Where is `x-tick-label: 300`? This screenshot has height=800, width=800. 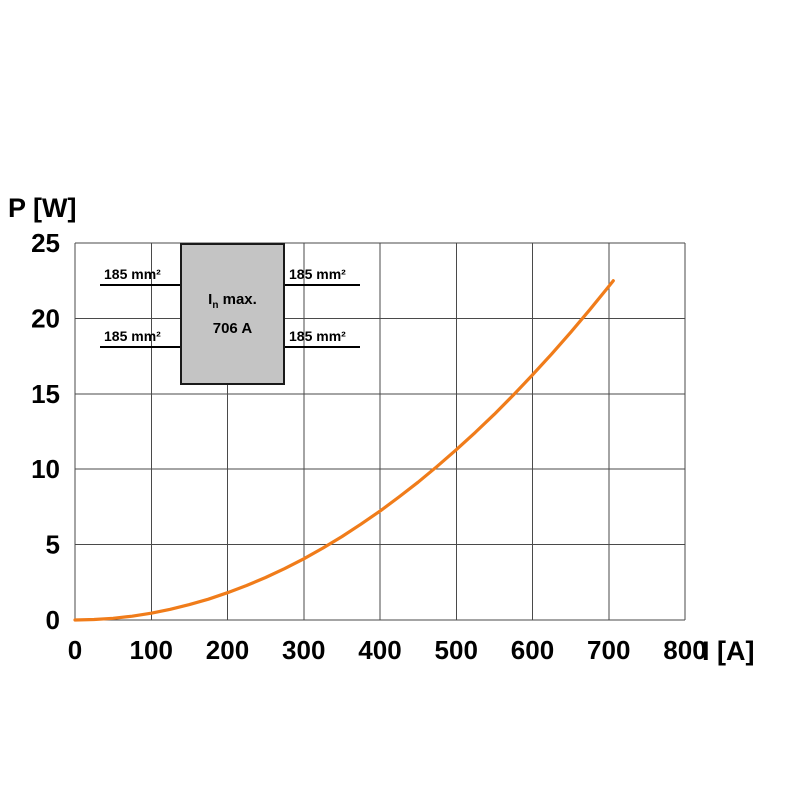 x-tick-label: 300 is located at coordinates (303, 650).